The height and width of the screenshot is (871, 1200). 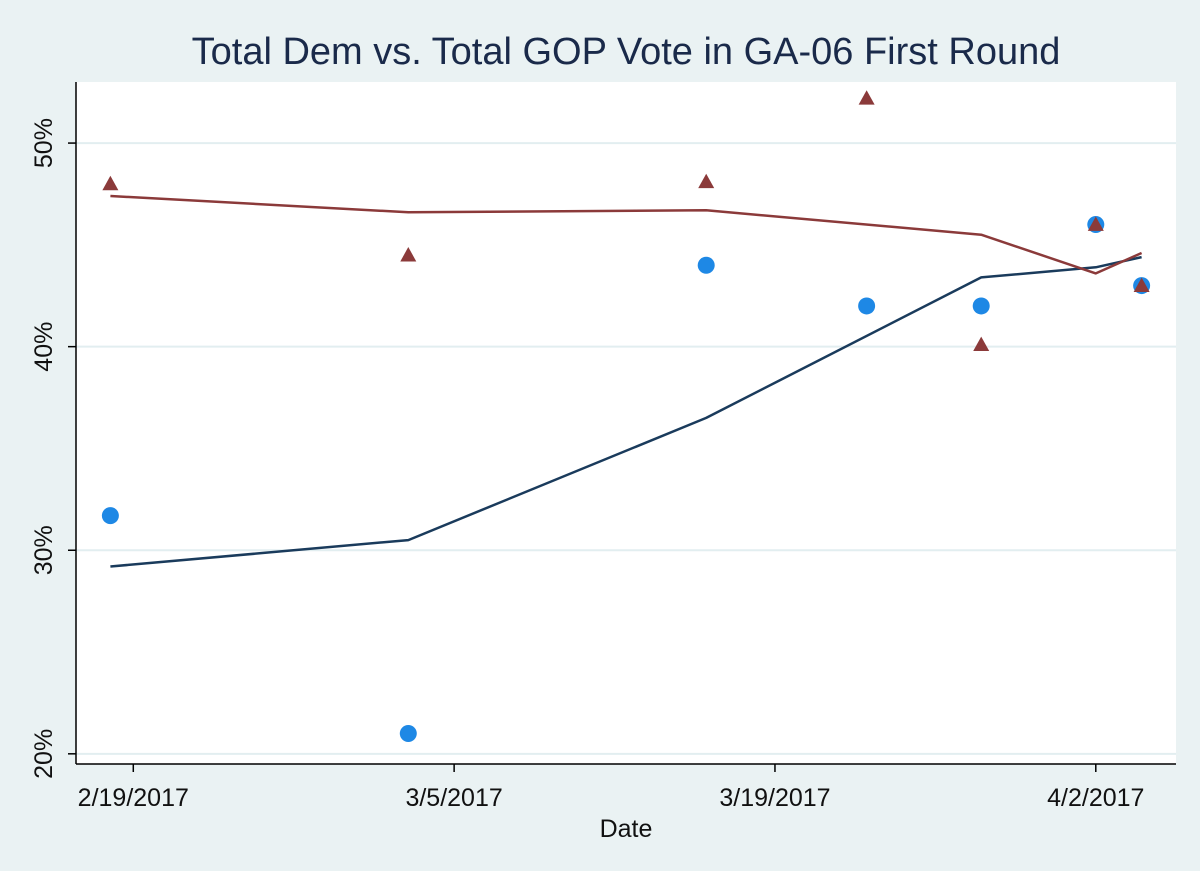 What do you see at coordinates (44, 754) in the screenshot?
I see `y-tick-label: 20%` at bounding box center [44, 754].